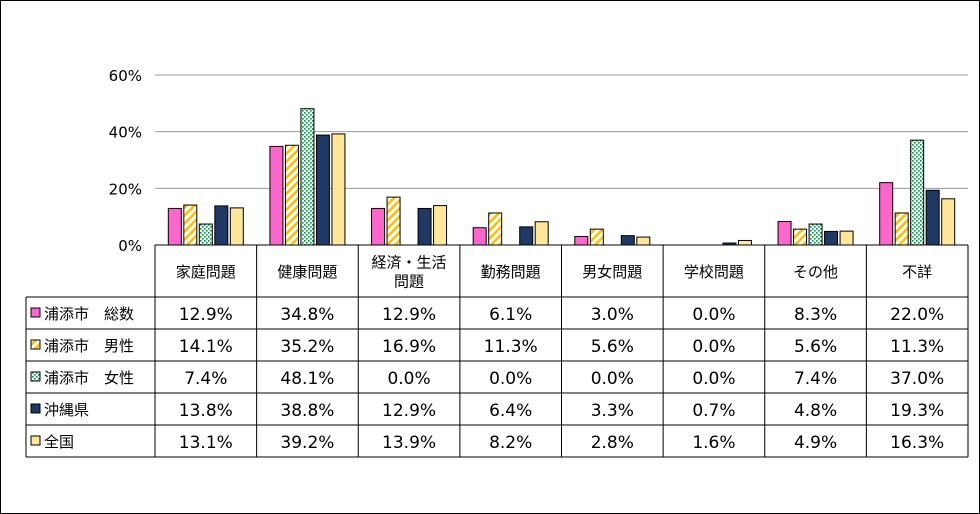  What do you see at coordinates (409, 282) in the screenshot?
I see `category-label: 問題` at bounding box center [409, 282].